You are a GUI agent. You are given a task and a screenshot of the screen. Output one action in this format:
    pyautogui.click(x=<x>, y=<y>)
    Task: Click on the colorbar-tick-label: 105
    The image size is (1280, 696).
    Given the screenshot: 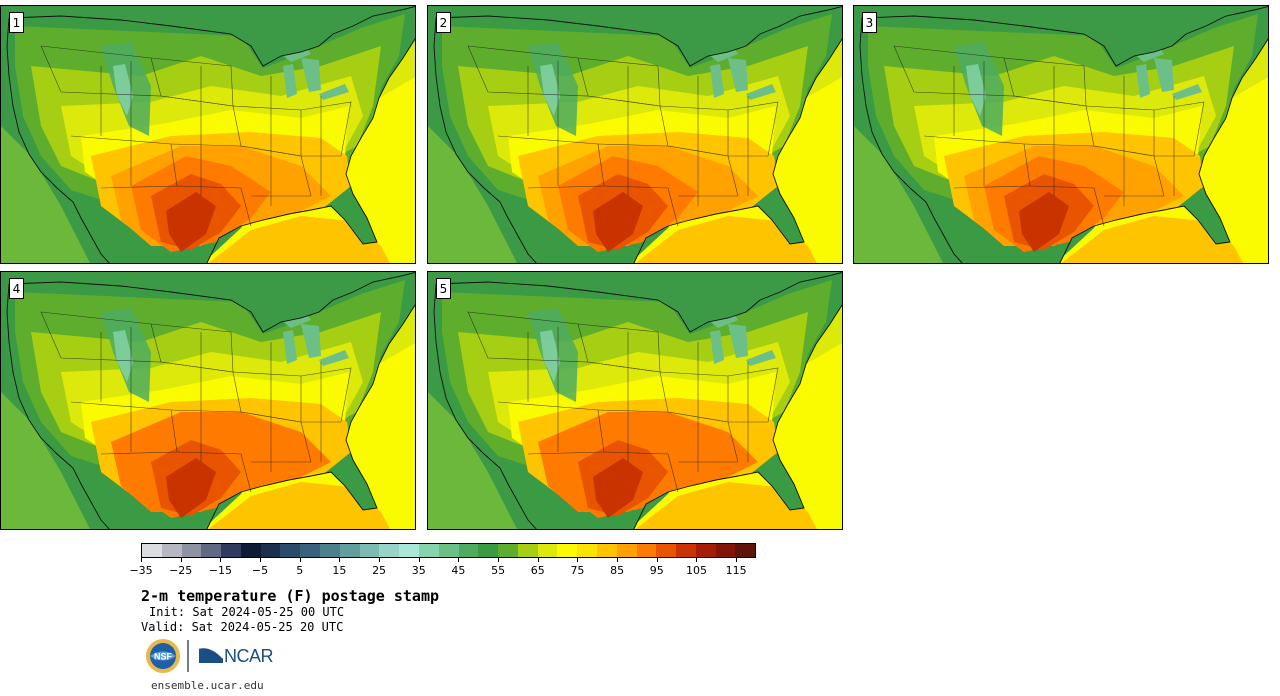 What is the action you would take?
    pyautogui.click(x=696, y=570)
    